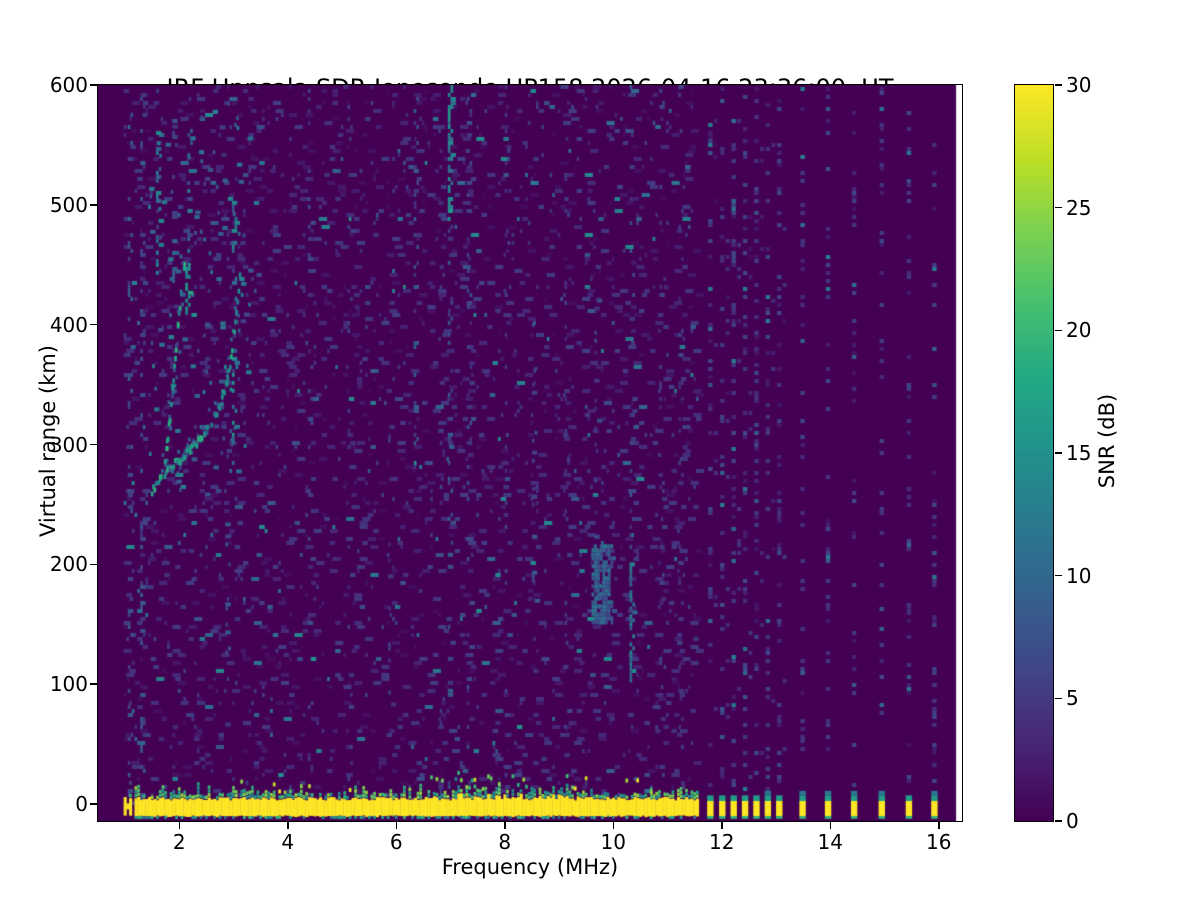 Image resolution: width=1200 pixels, height=900 pixels. What do you see at coordinates (81, 804) in the screenshot?
I see `y-tick-label: 0` at bounding box center [81, 804].